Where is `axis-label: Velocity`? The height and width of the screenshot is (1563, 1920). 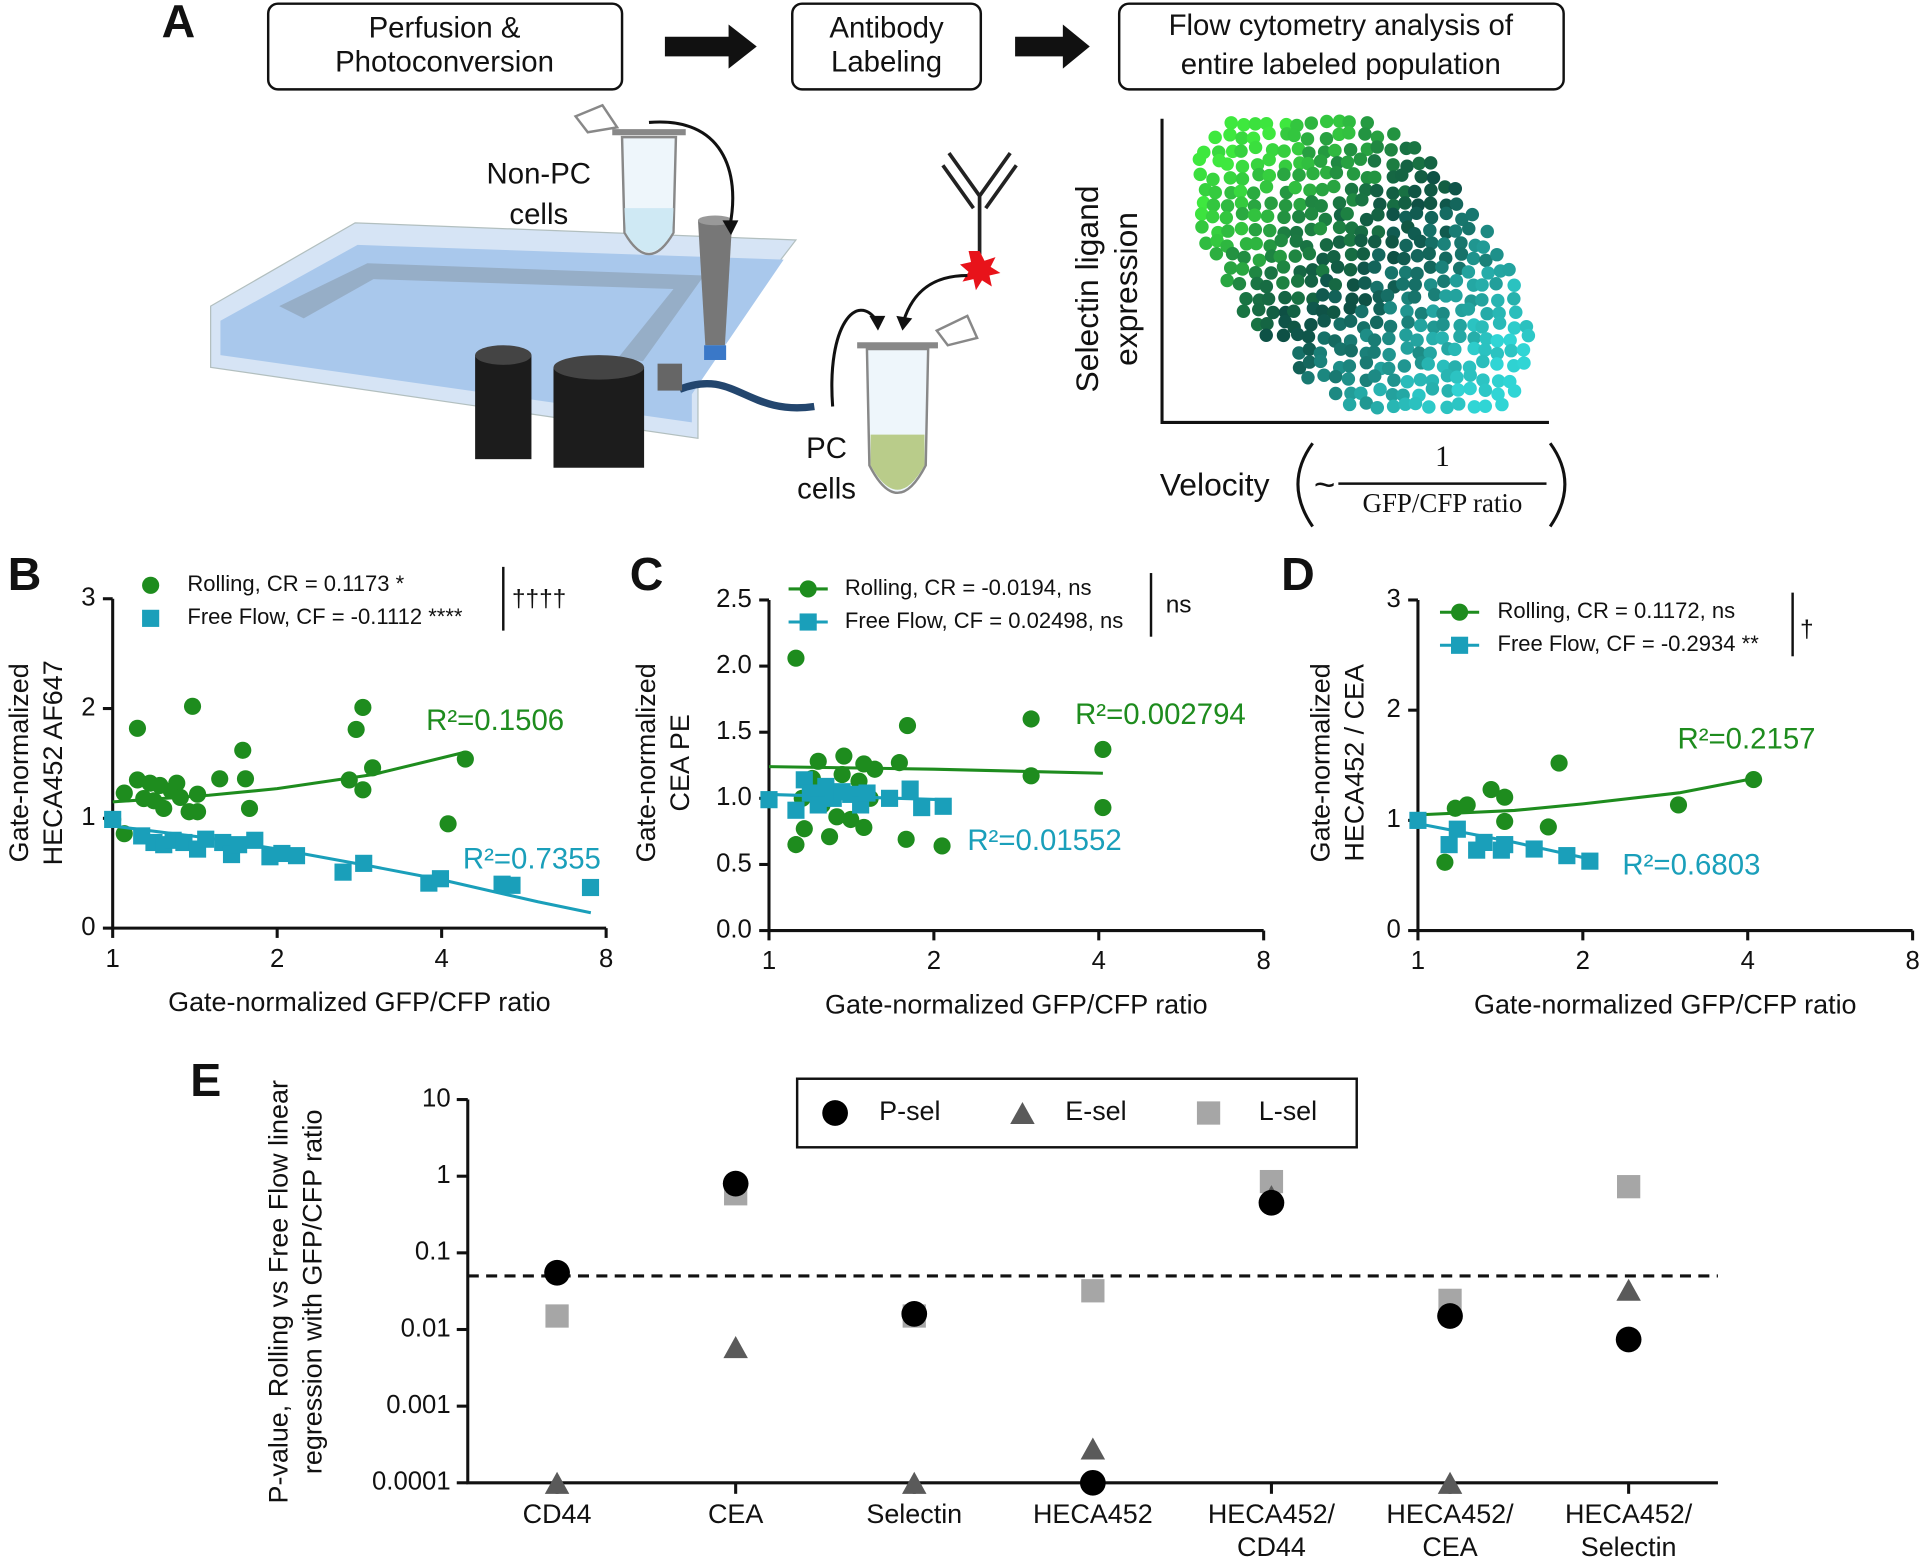 axis-label: Velocity is located at coordinates (1215, 485).